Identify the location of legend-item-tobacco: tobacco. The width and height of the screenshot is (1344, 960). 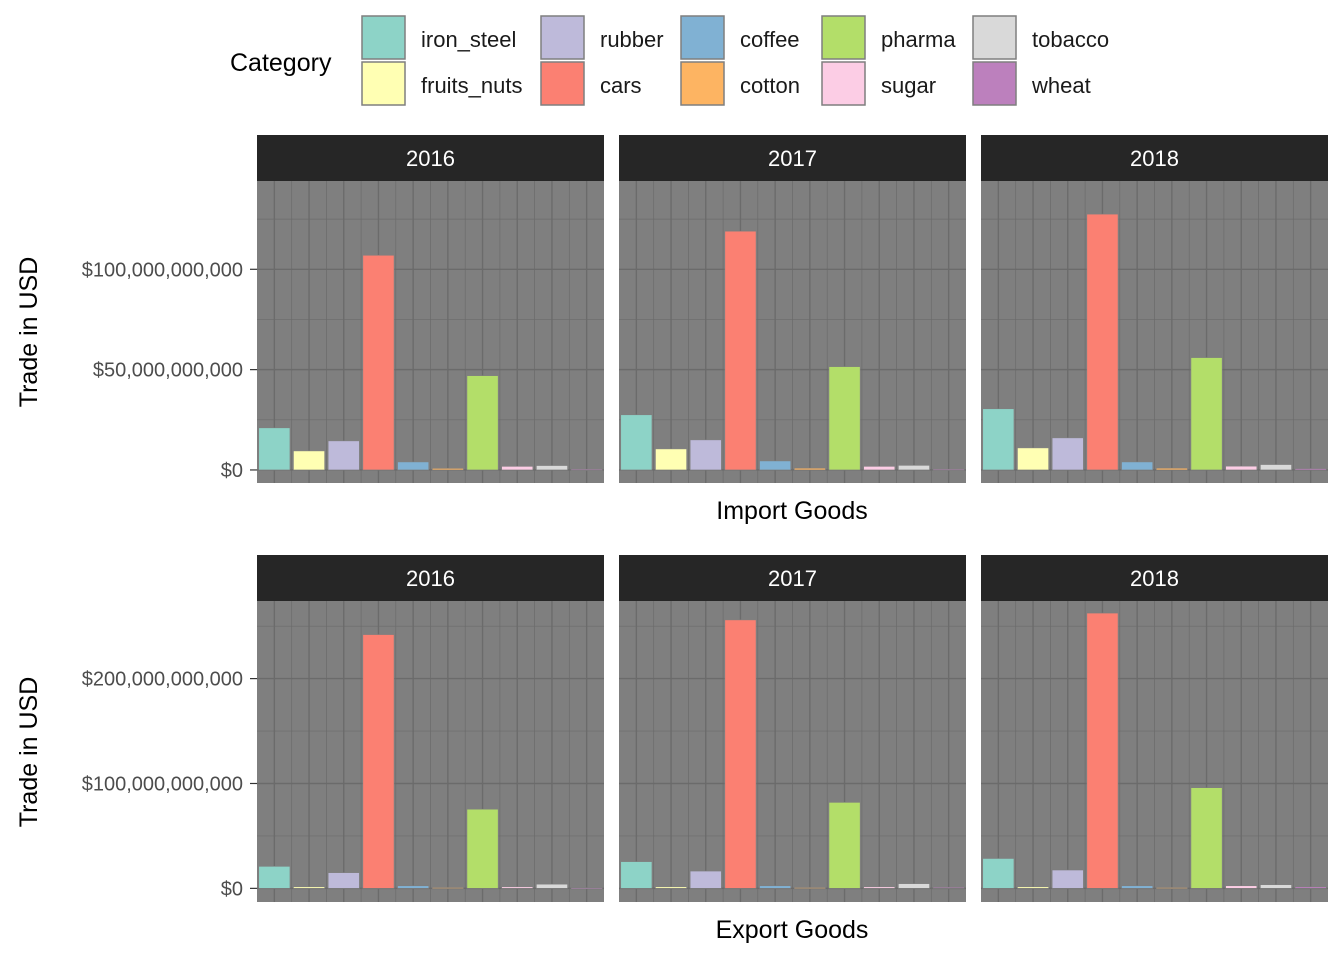
(1040, 37).